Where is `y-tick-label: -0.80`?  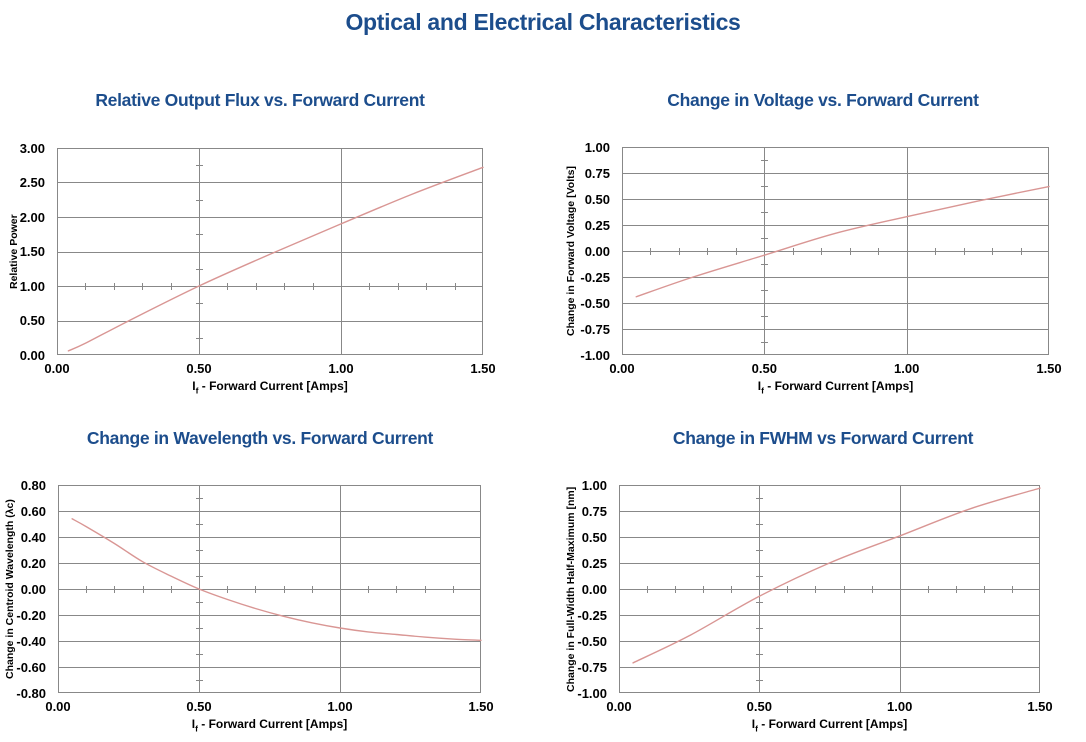
y-tick-label: -0.80 is located at coordinates (31, 693).